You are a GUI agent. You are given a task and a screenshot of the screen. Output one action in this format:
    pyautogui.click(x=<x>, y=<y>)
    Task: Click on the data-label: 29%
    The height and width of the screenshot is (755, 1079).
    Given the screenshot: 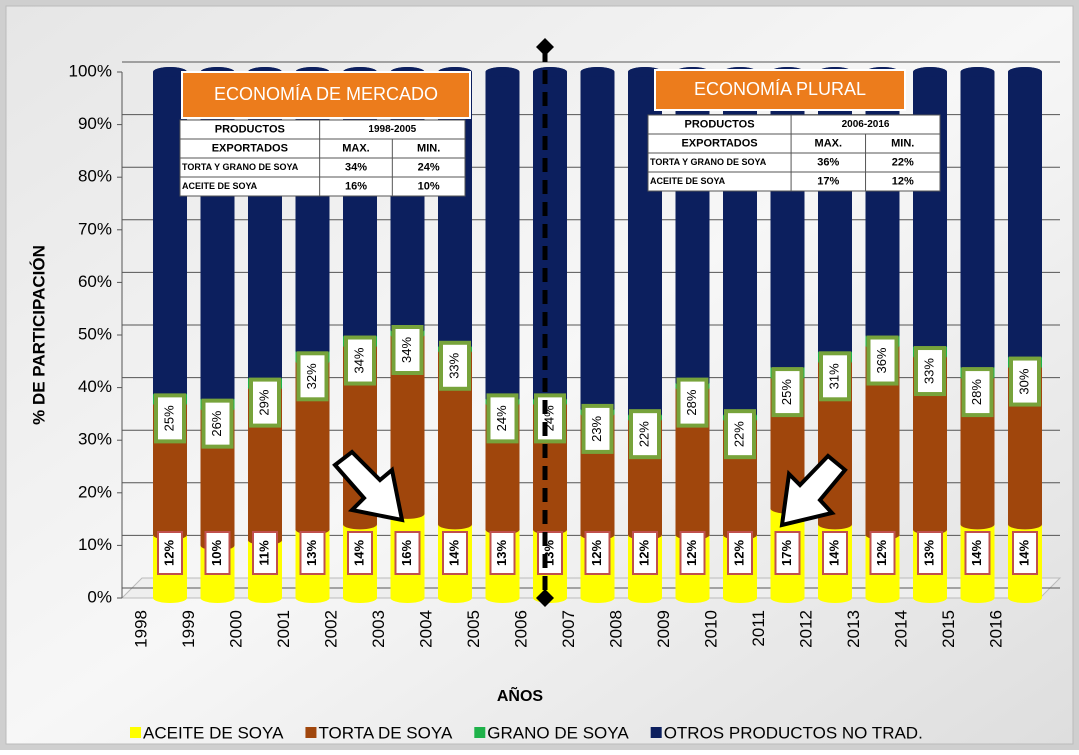 What is the action you would take?
    pyautogui.click(x=263, y=402)
    